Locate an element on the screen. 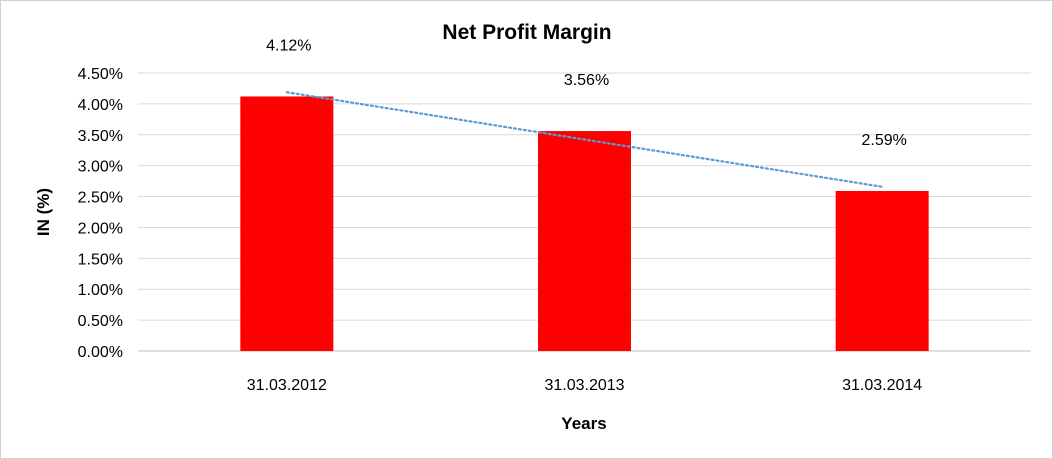 The width and height of the screenshot is (1053, 459). x-tick-label: 31.03.2013 is located at coordinates (584, 385).